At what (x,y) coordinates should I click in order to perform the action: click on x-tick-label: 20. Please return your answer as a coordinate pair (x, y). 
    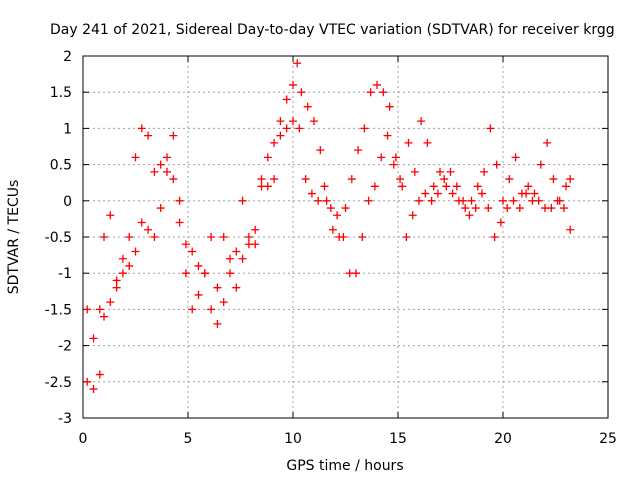
    Looking at the image, I should click on (503, 439).